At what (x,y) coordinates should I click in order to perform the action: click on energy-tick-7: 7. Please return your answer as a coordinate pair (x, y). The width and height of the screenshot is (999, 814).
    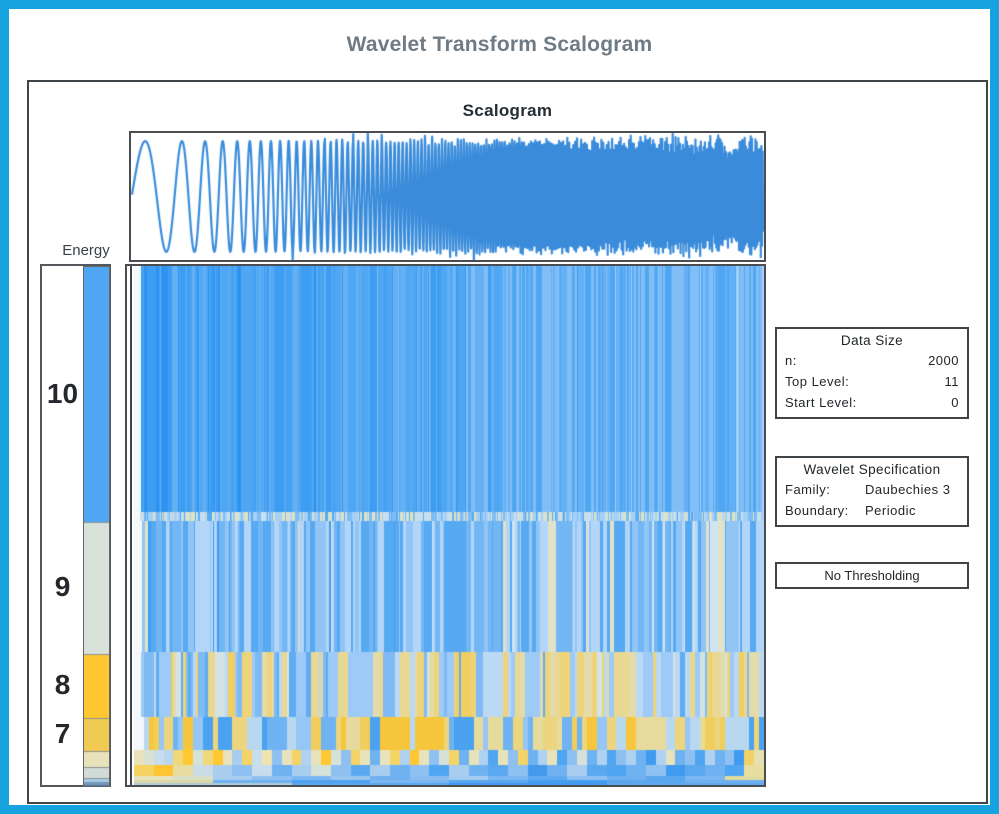
    Looking at the image, I should click on (62, 733).